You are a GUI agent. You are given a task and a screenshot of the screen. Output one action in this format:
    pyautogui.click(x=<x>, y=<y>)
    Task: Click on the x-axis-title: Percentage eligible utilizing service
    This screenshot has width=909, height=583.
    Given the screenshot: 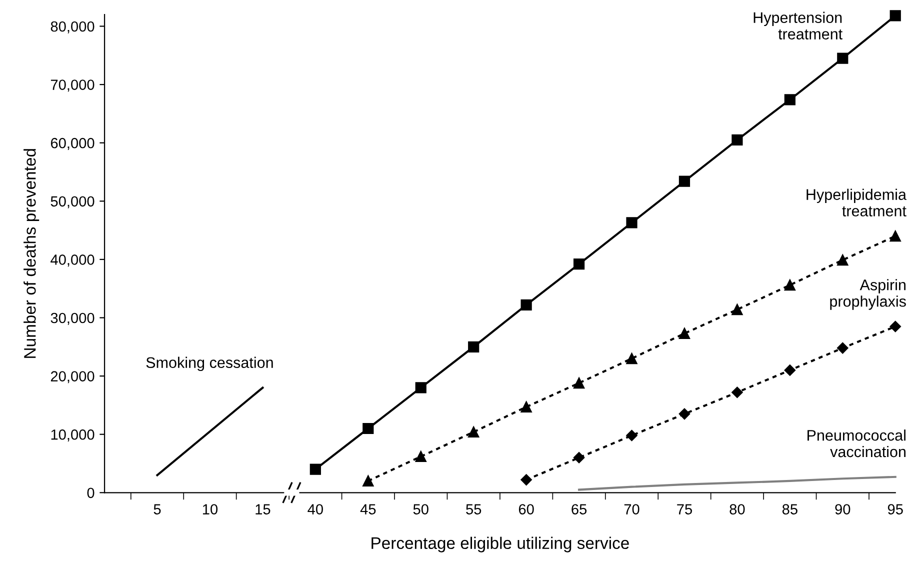 What is the action you would take?
    pyautogui.click(x=500, y=544)
    